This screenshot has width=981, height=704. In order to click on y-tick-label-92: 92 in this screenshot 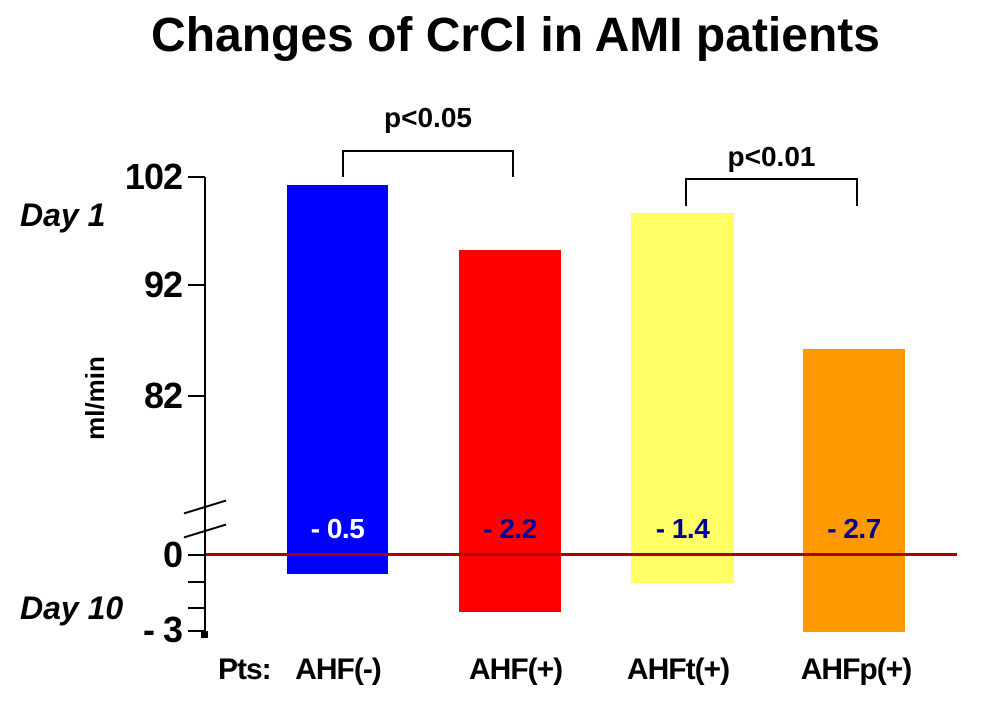, I will do `click(163, 284)`.